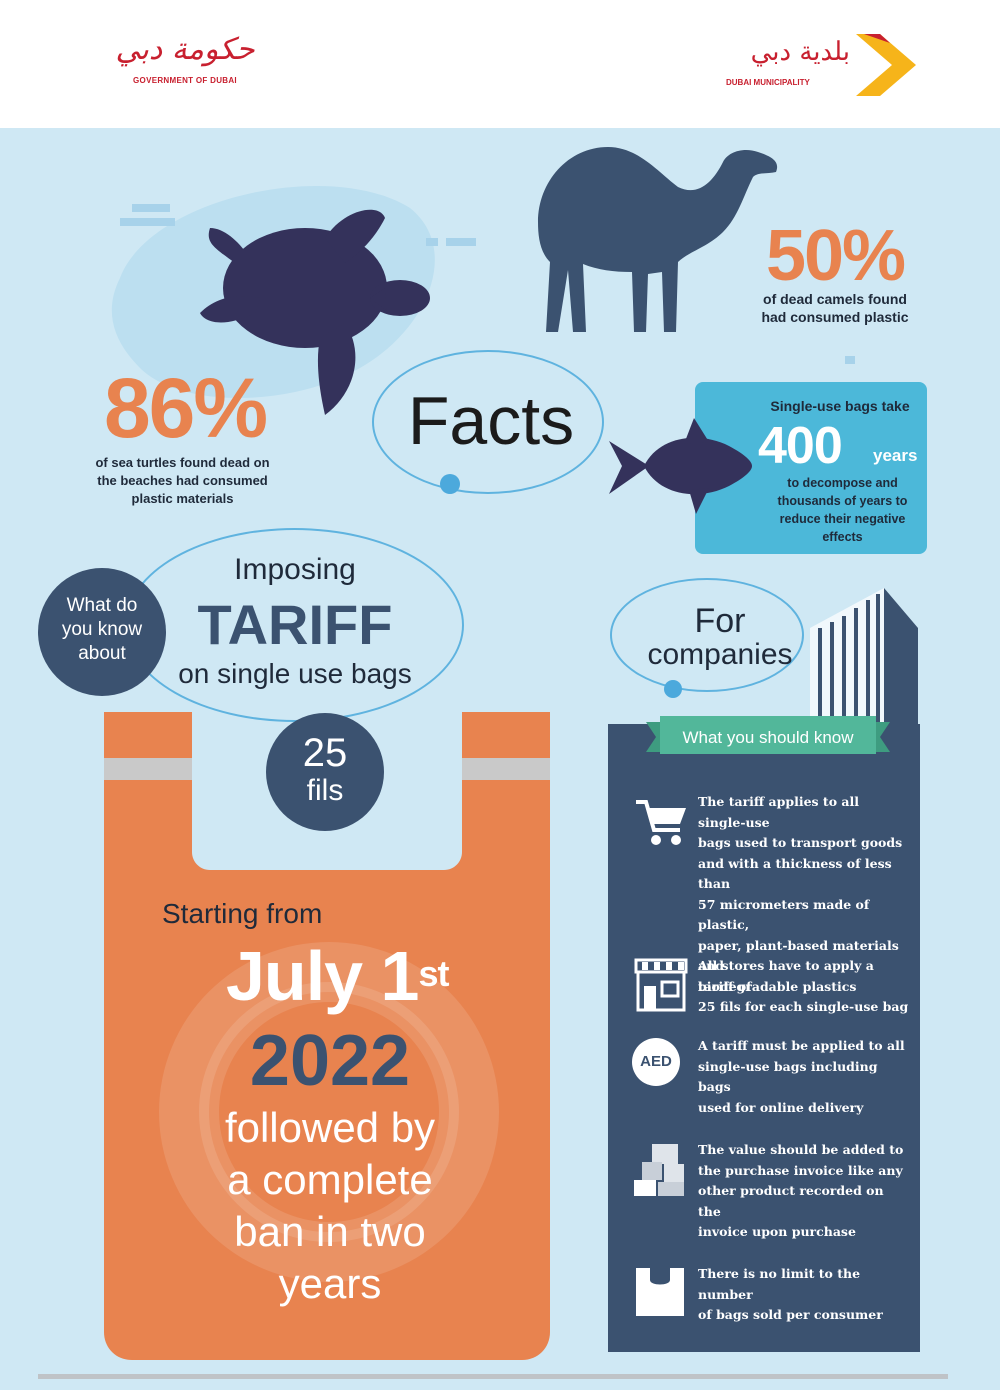  I want to click on info-item-line: of bags sold per consumer, so click(790, 1314).